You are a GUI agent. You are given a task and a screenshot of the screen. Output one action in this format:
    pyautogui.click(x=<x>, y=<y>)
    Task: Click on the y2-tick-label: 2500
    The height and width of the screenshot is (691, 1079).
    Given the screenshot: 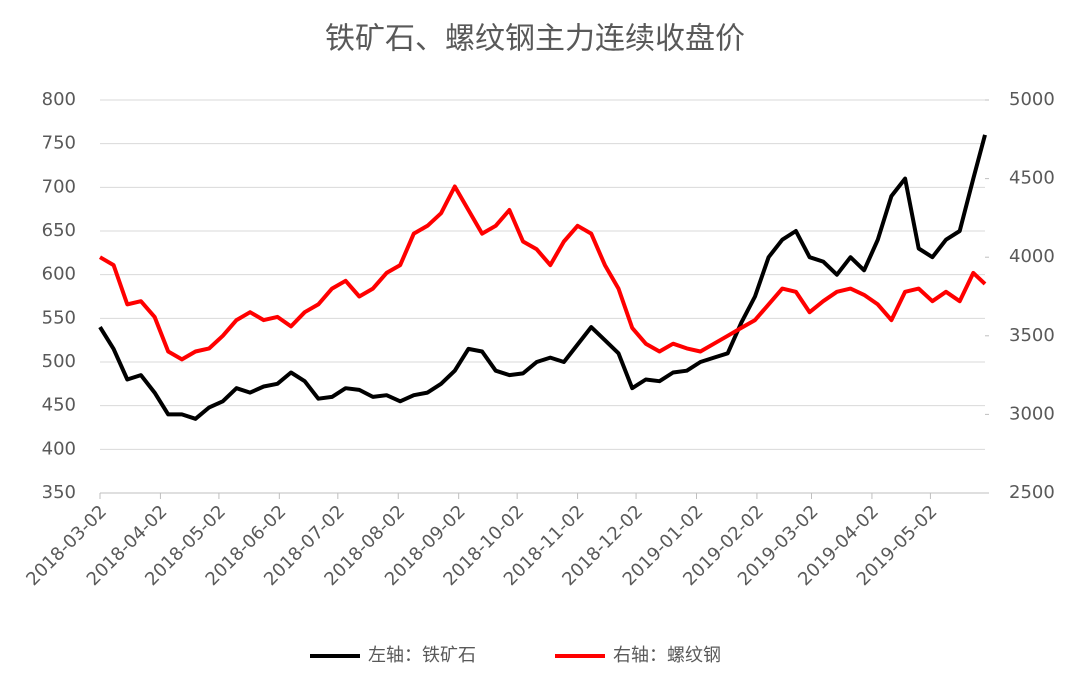 What is the action you would take?
    pyautogui.click(x=1032, y=492)
    